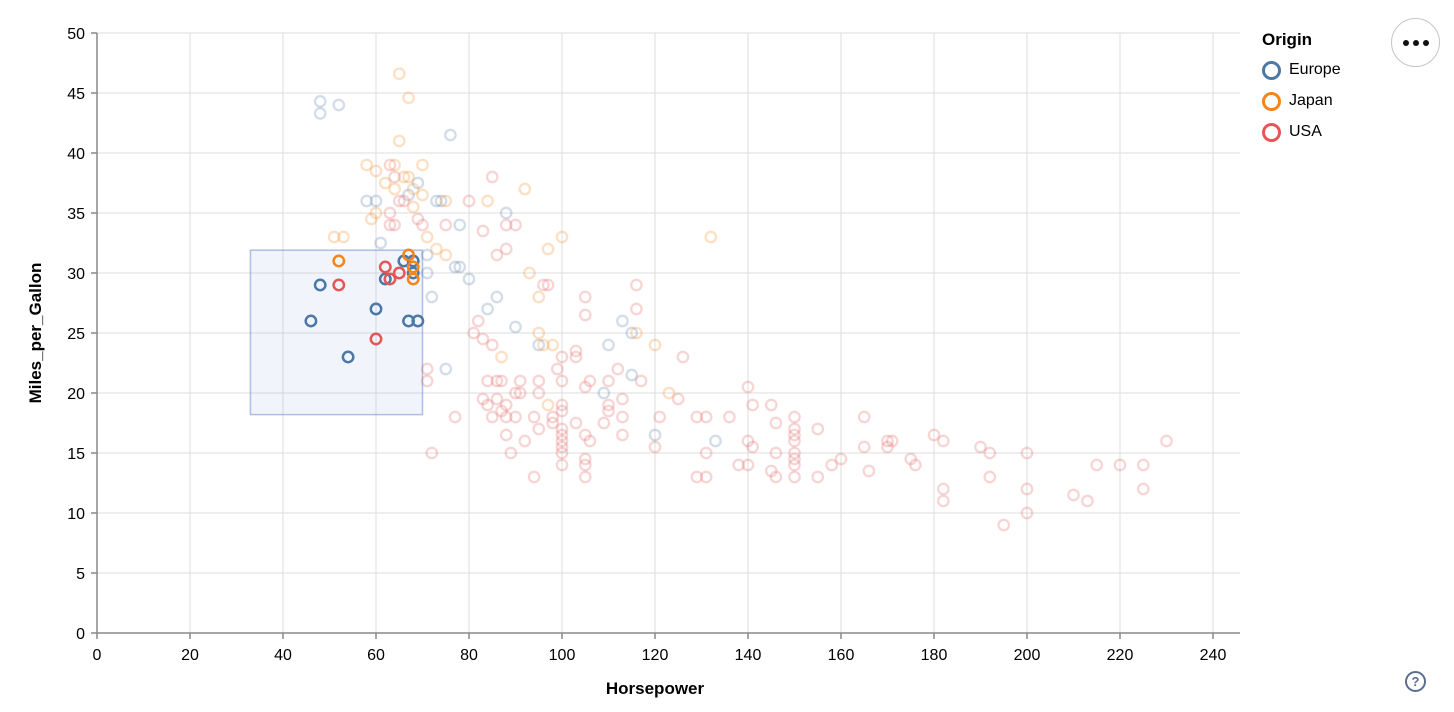  Describe the element at coordinates (1027, 655) in the screenshot. I see `x-tick-label: 200` at that location.